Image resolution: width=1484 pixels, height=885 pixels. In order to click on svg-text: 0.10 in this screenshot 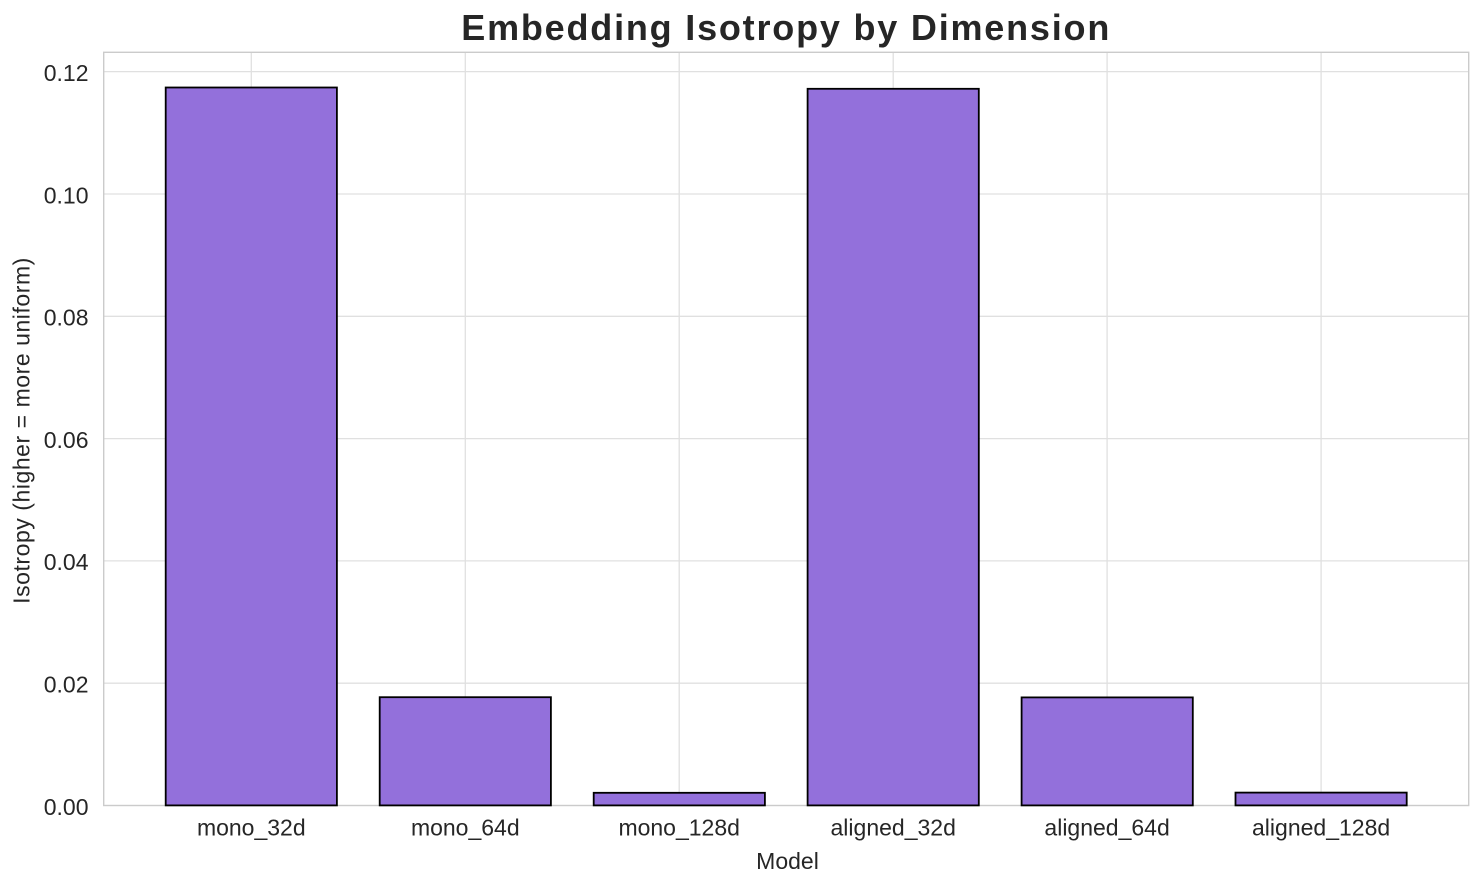, I will do `click(66, 195)`.